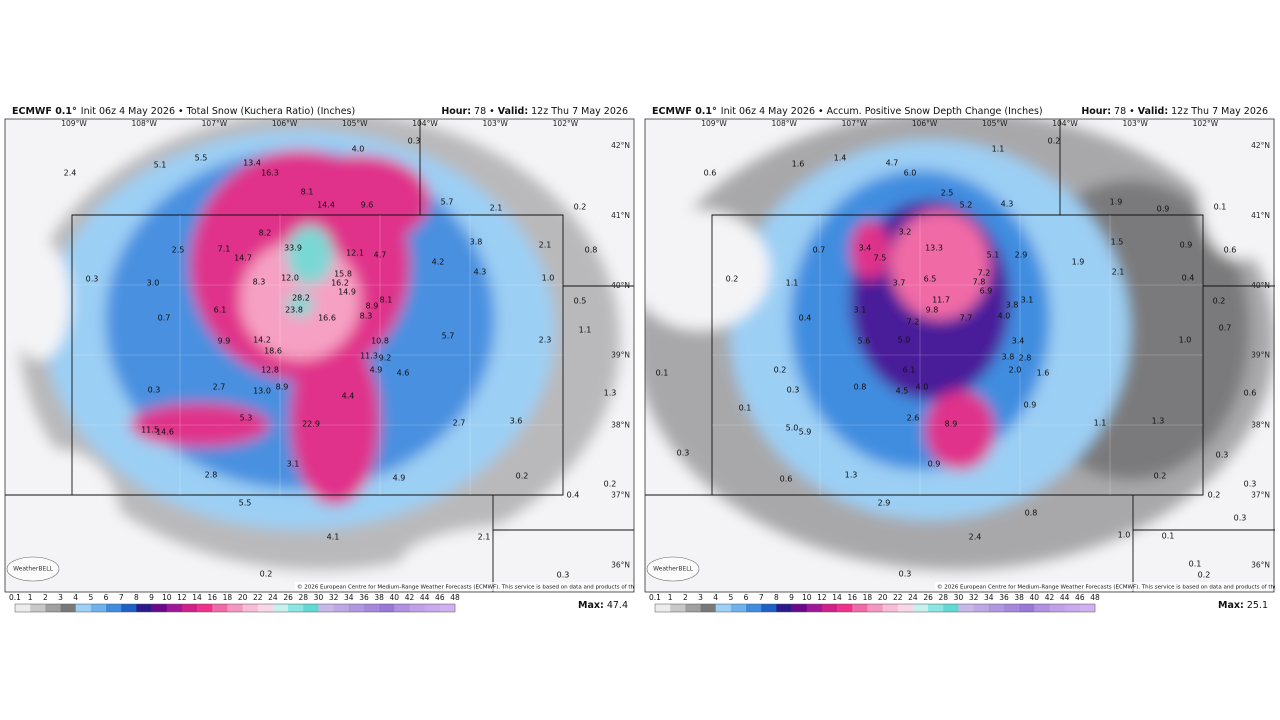 The image size is (1280, 720). I want to click on colorbar-tick-label: 8, so click(136, 597).